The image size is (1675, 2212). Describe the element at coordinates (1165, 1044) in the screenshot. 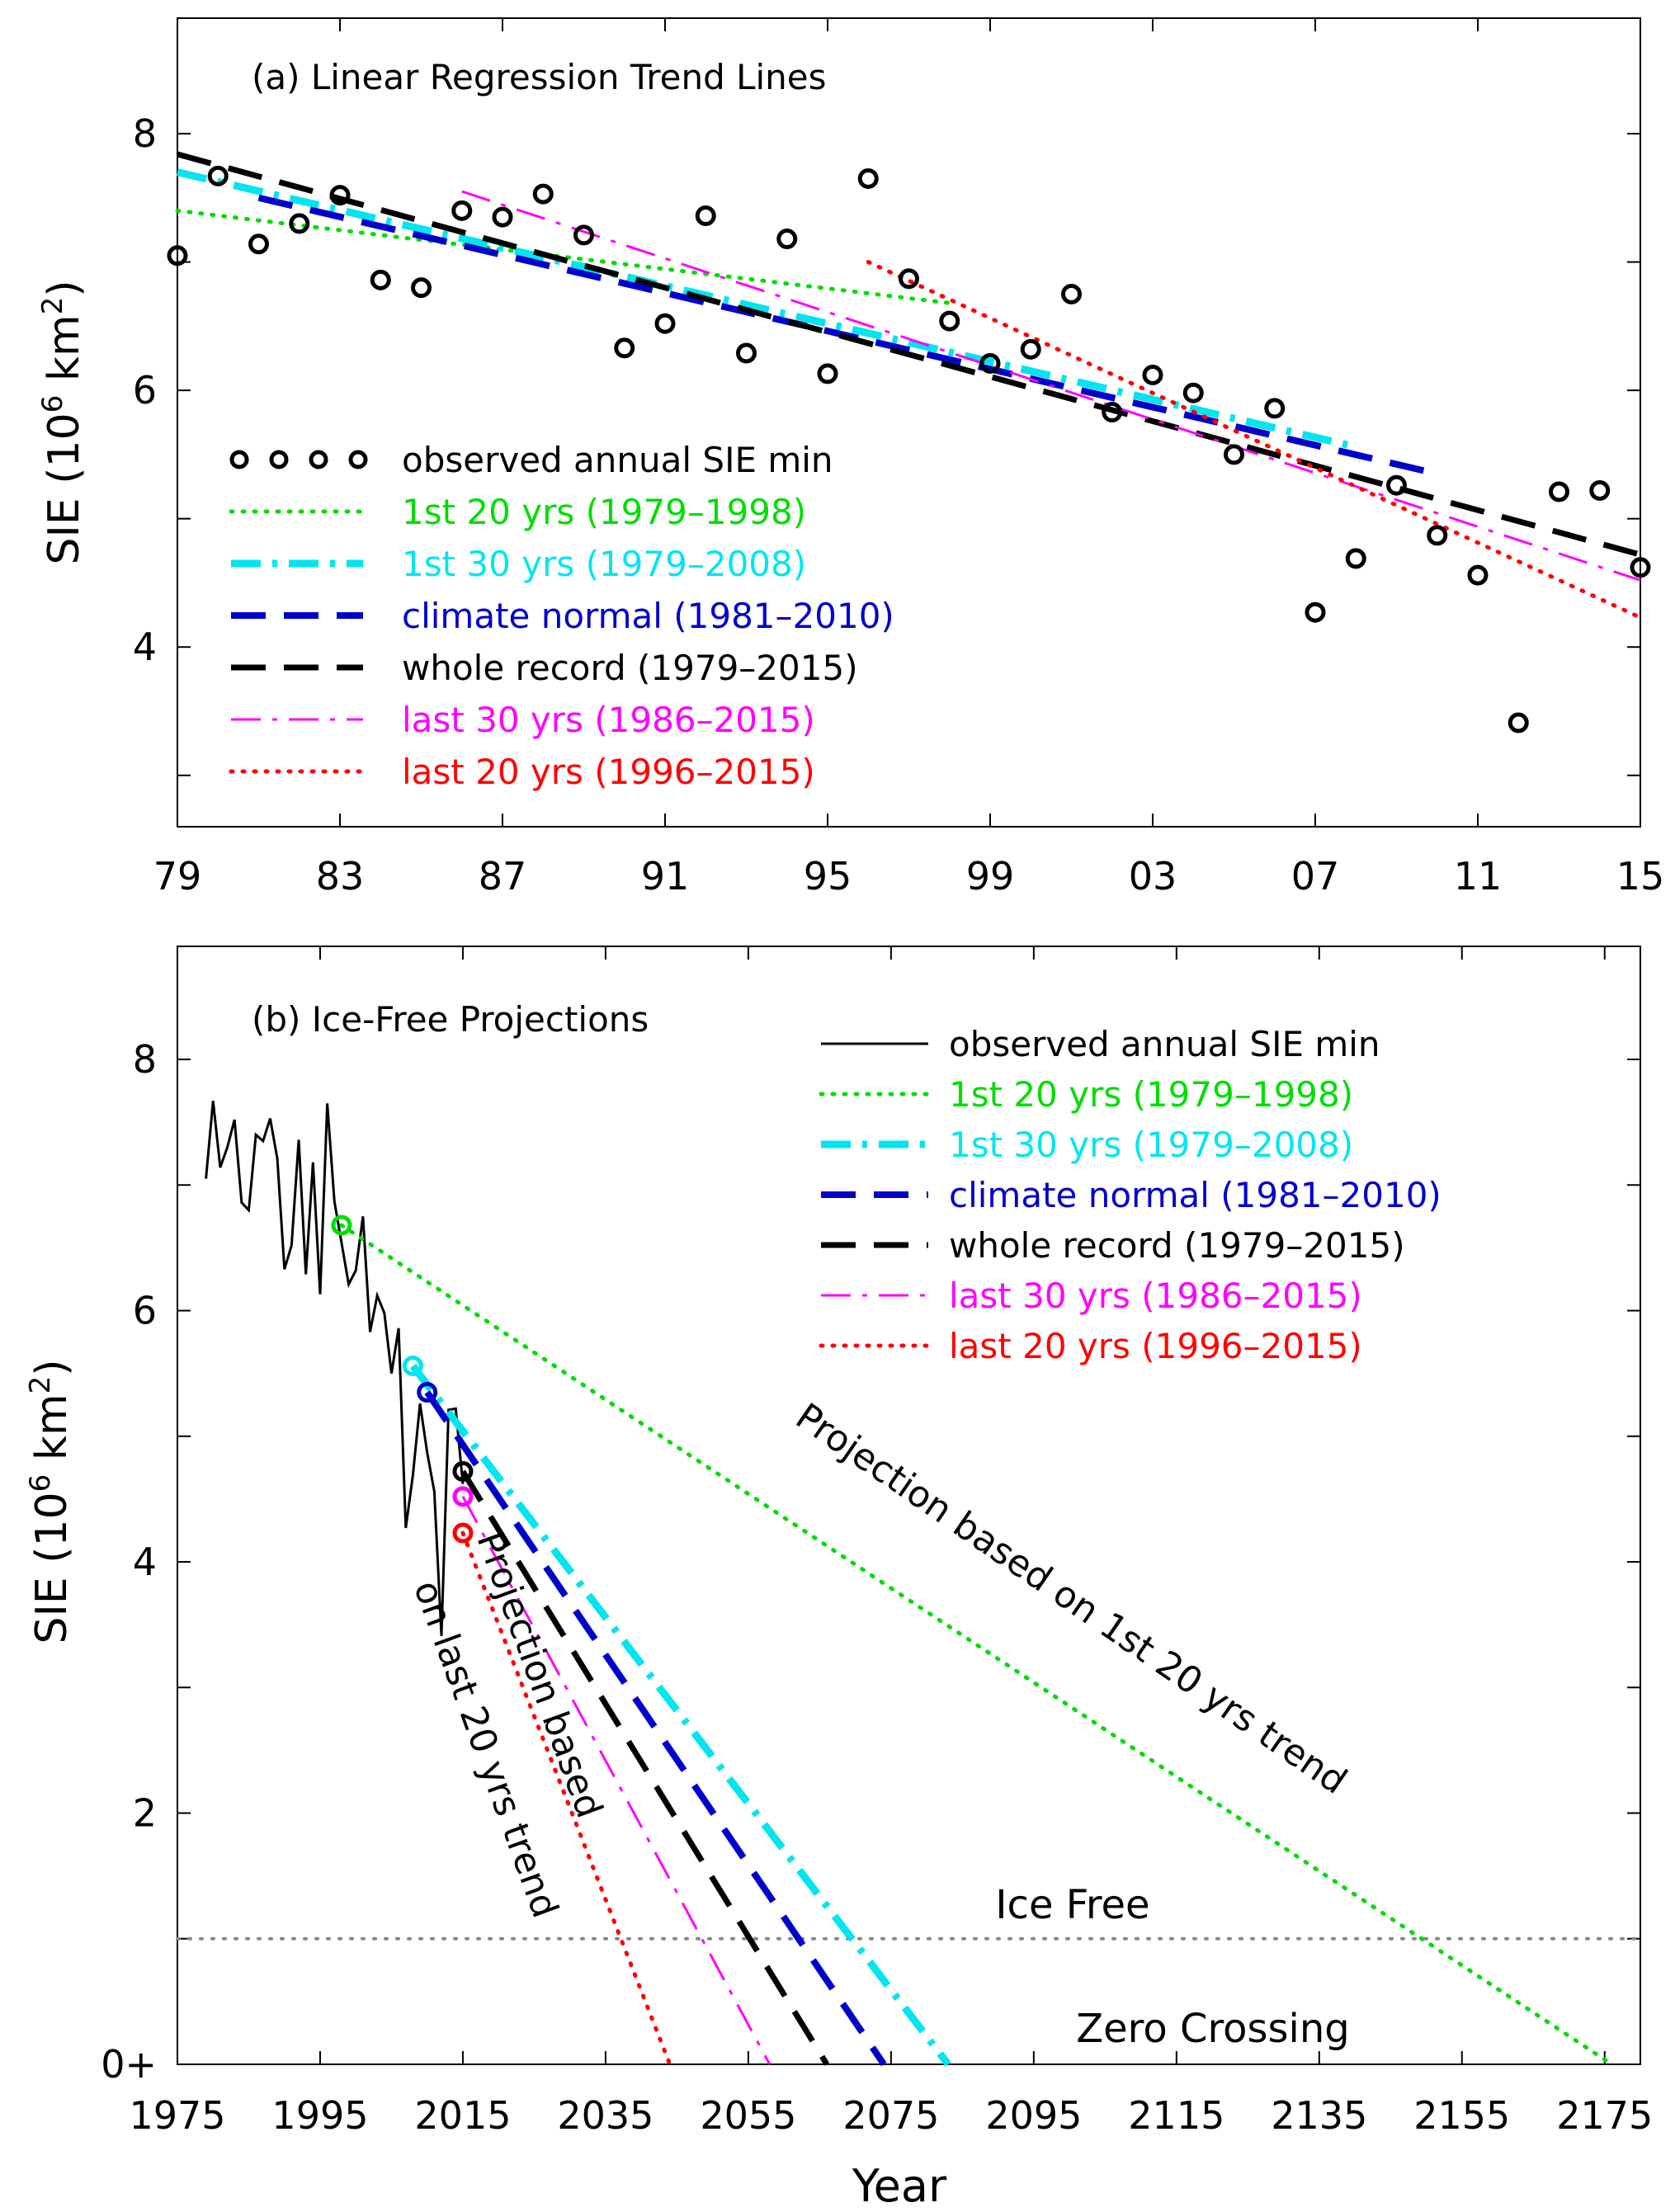

I see `b-legend-label-observed: observed annual SIE min` at that location.